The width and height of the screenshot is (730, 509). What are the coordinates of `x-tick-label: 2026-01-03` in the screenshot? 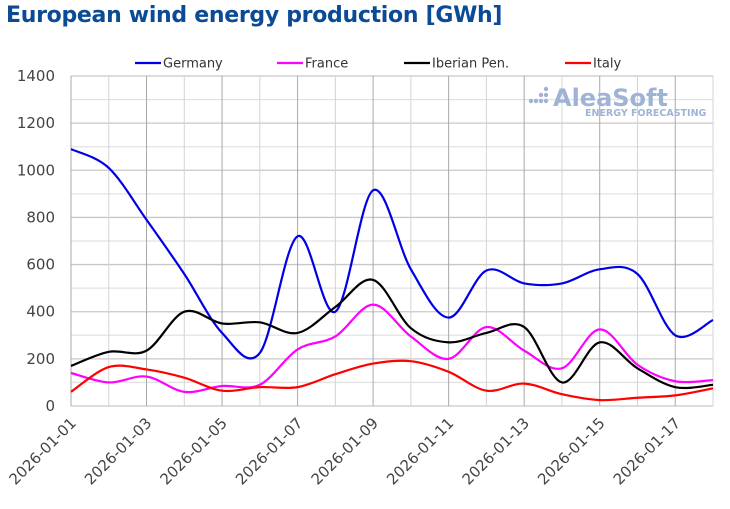 It's located at (118, 451).